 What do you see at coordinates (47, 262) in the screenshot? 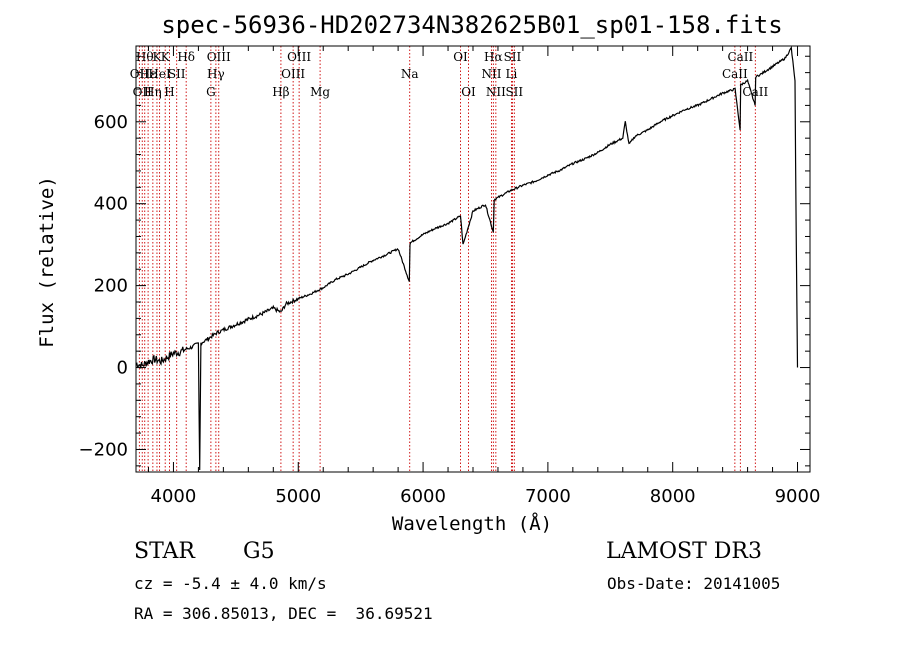
I see `y-axis-label: Flux (relative)` at bounding box center [47, 262].